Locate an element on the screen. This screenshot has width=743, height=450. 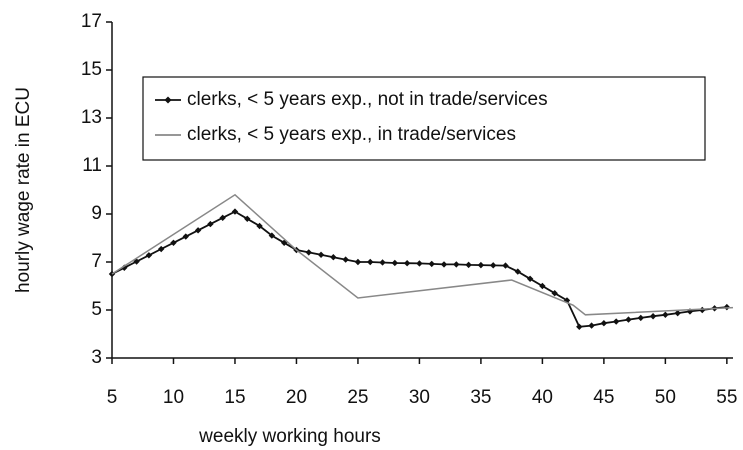
y-tick-label: 7 is located at coordinates (96, 261).